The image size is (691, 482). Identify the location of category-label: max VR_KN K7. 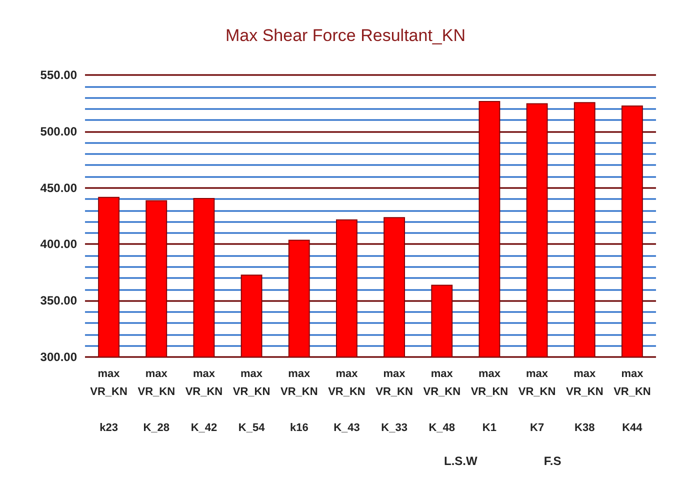
(537, 401).